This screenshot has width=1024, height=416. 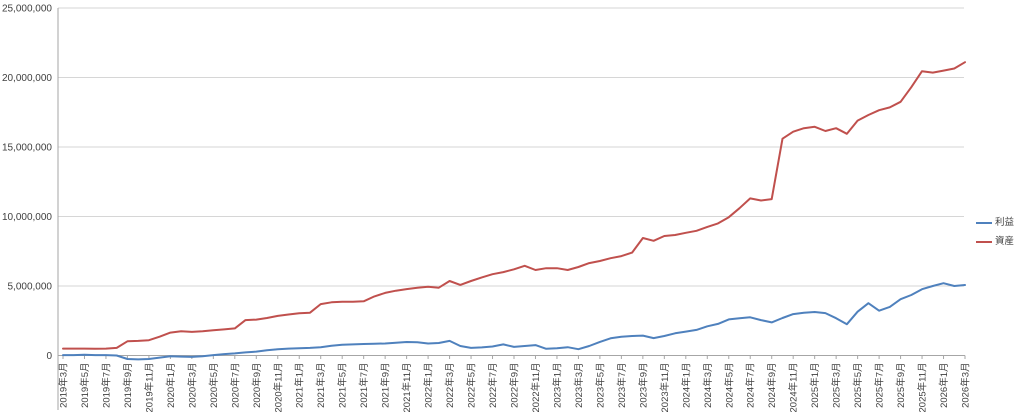 What do you see at coordinates (30, 287) in the screenshot?
I see `y-tick-label: 5,000,000` at bounding box center [30, 287].